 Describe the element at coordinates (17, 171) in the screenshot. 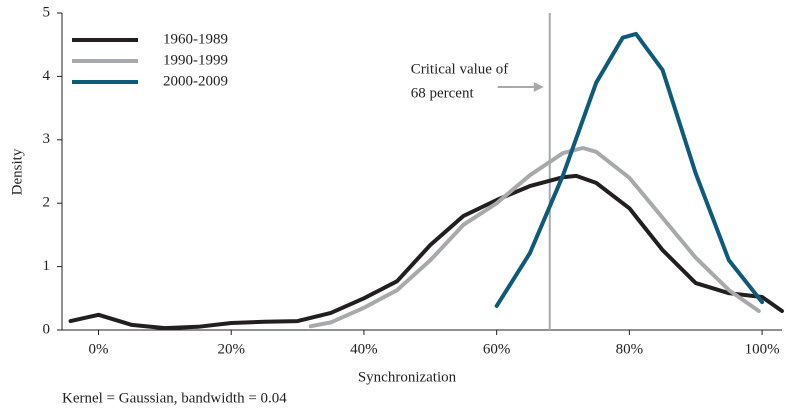

I see `y-axis-label: Density` at that location.